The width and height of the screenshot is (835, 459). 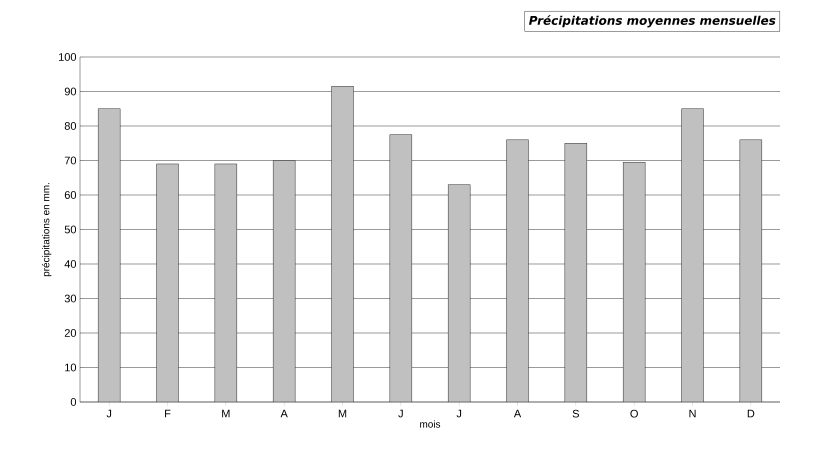 I want to click on x-tick-label: F, so click(x=167, y=414).